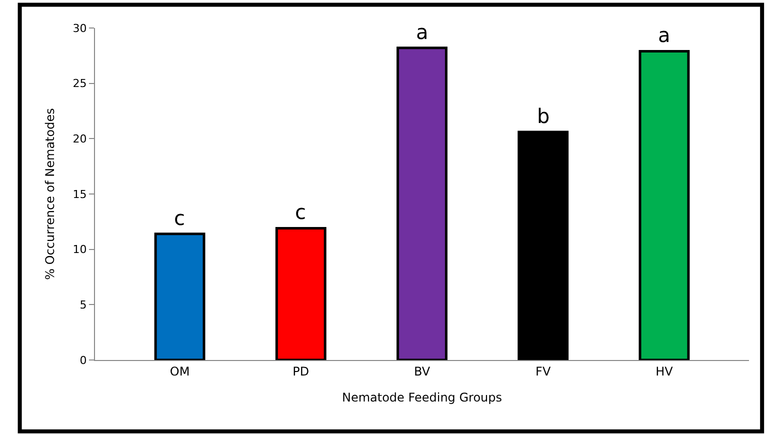 This screenshot has height=435, width=769. Describe the element at coordinates (543, 116) in the screenshot. I see `annotation: b` at that location.